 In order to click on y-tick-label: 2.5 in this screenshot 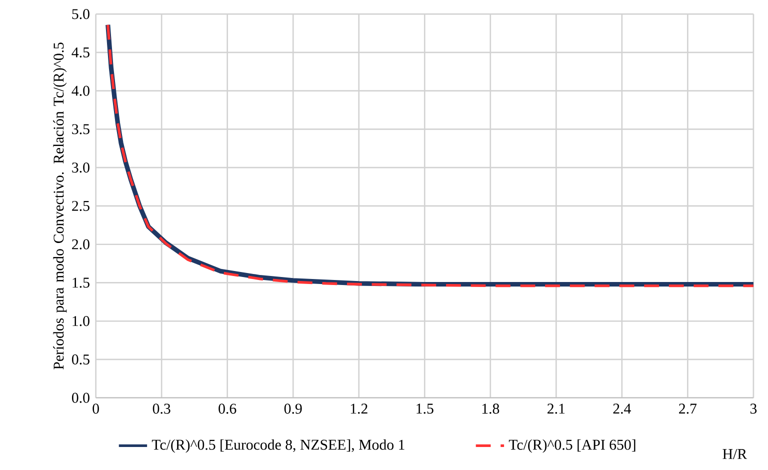, I will do `click(81, 206)`.